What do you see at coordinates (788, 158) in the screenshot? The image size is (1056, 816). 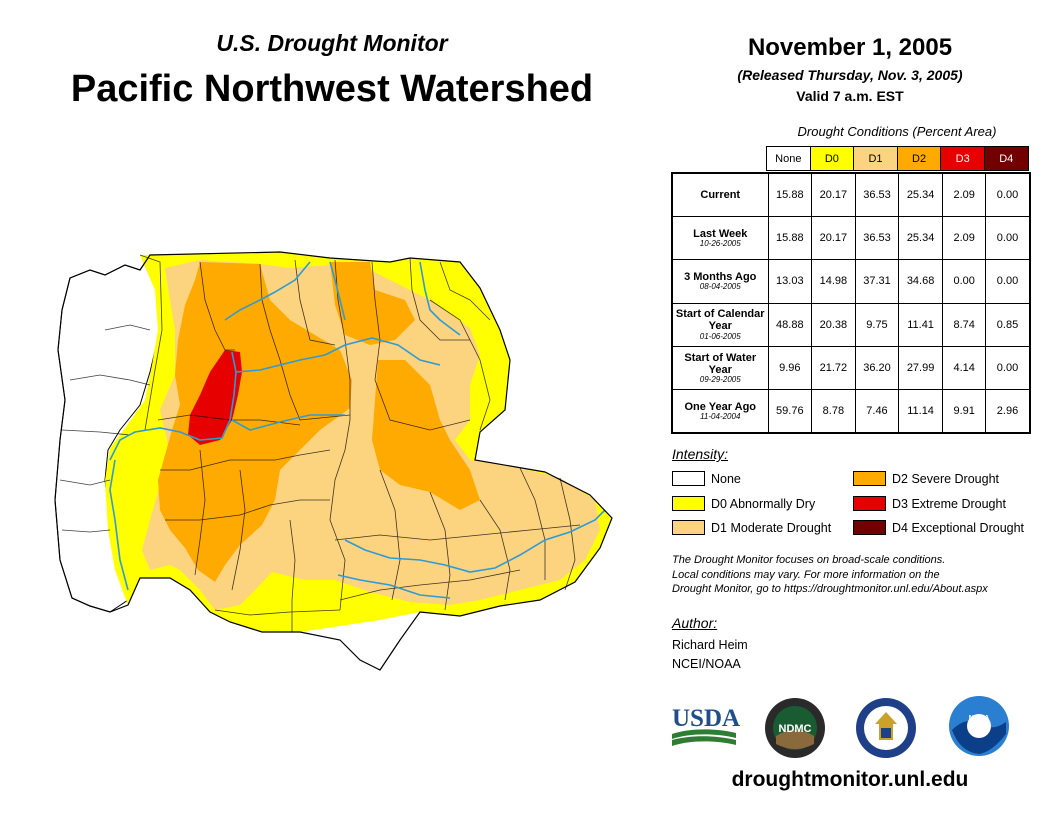 I see `col-header-none: None` at bounding box center [788, 158].